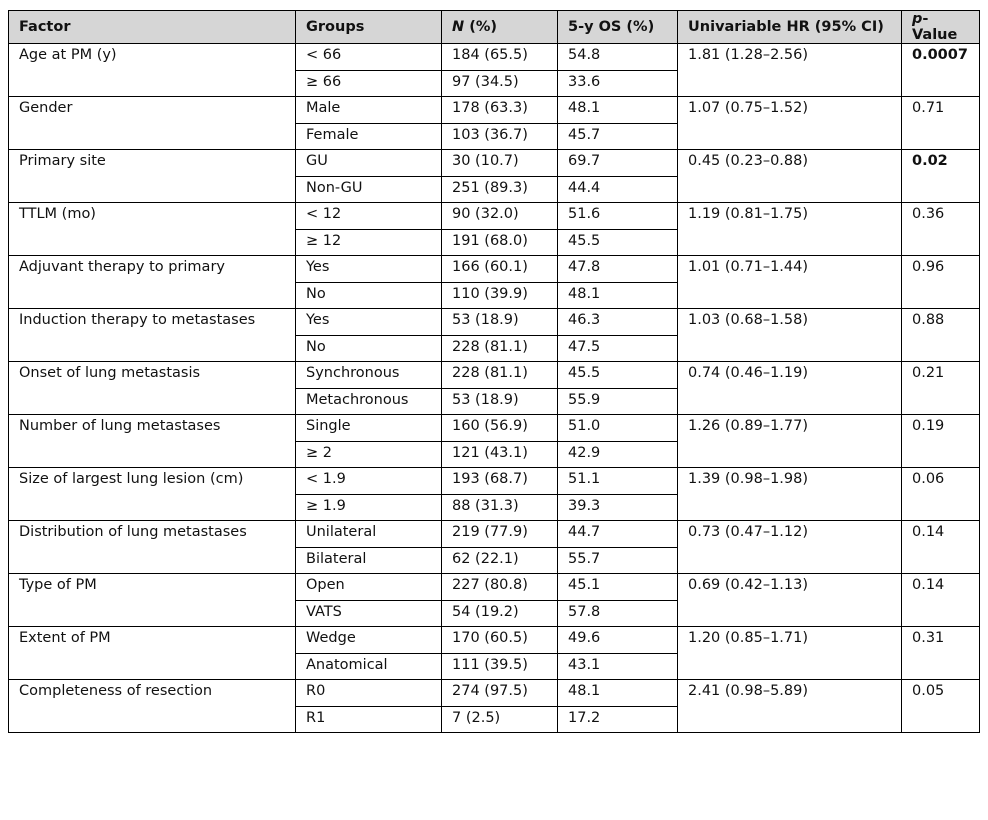 The image size is (988, 820). Describe the element at coordinates (499, 428) in the screenshot. I see `n-cell: 160 (56.9)` at that location.